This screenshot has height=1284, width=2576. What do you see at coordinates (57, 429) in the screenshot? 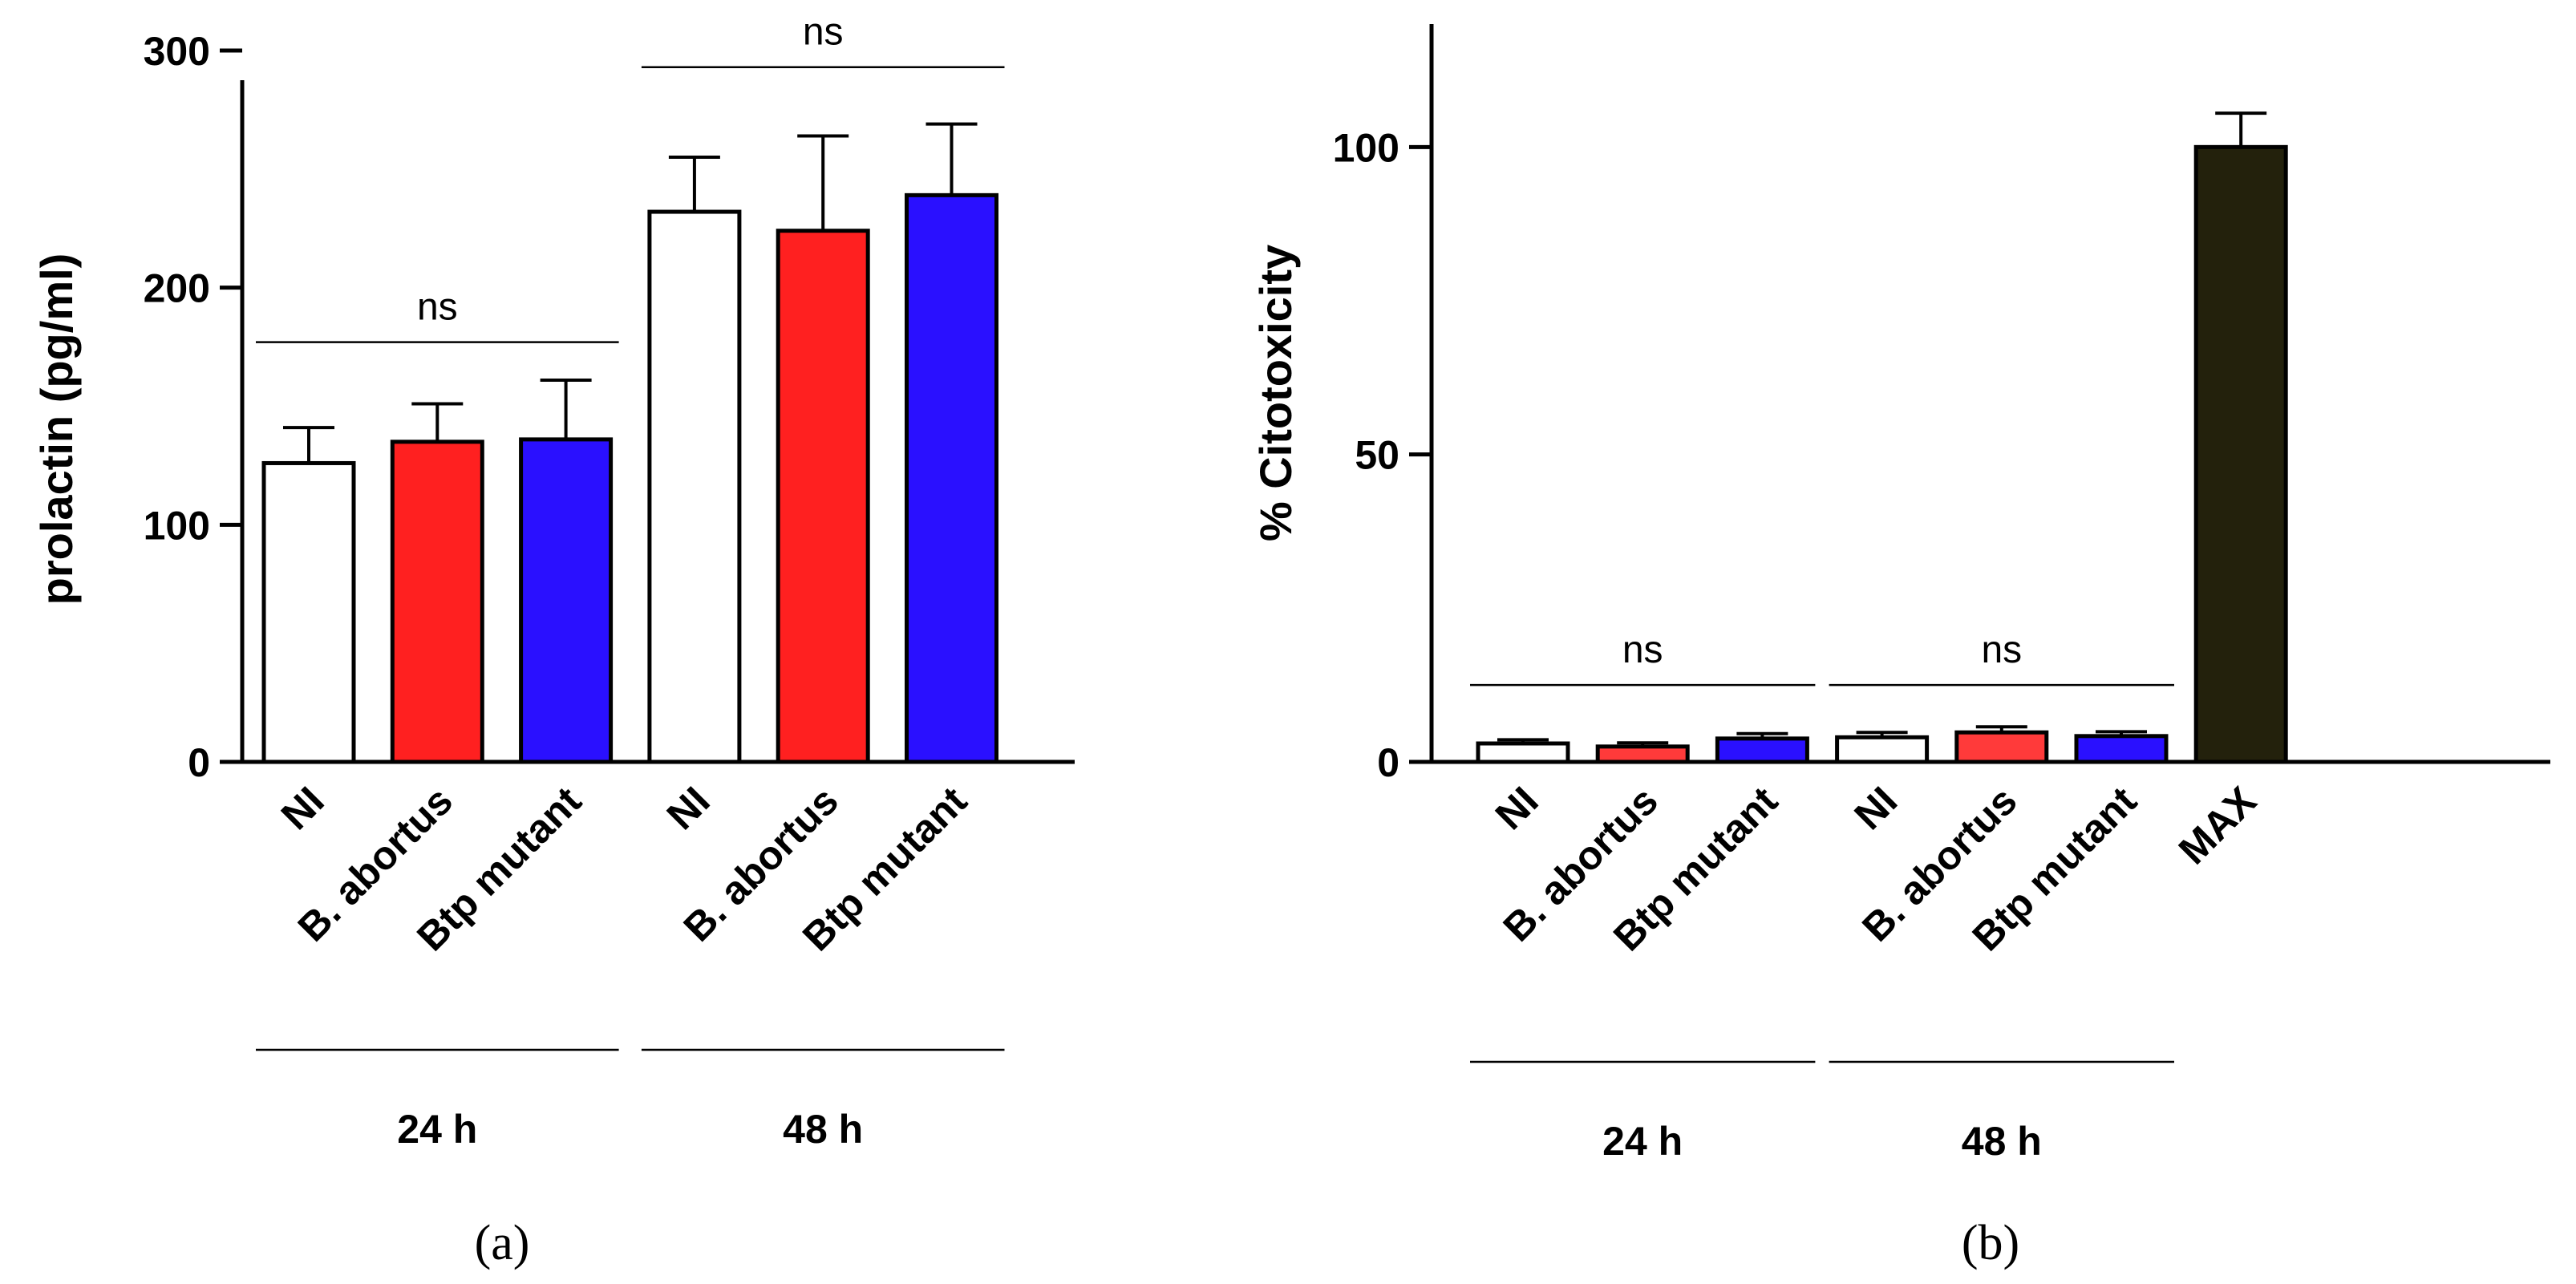
I see `y-axis-title: prolactin (pg/ml)` at bounding box center [57, 429].